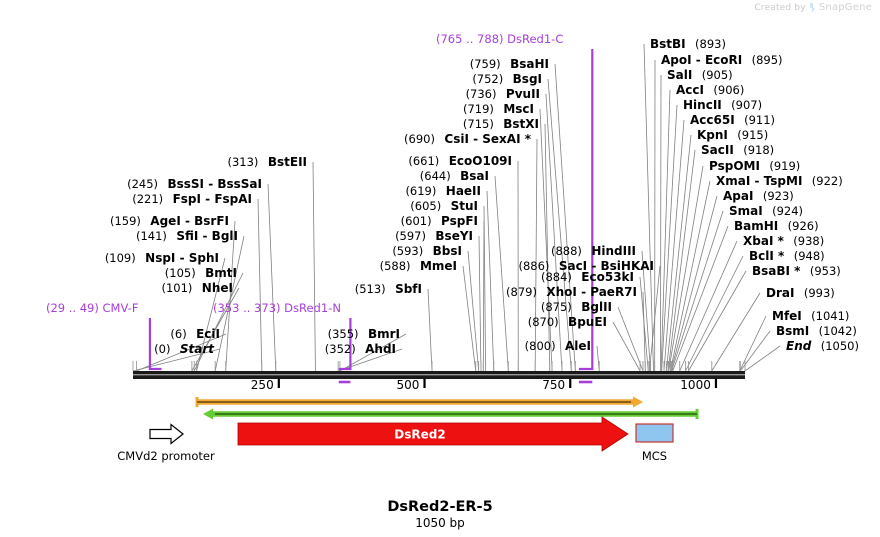 The image size is (880, 537). I want to click on primer-marker-dsred1-c, so click(586, 216).